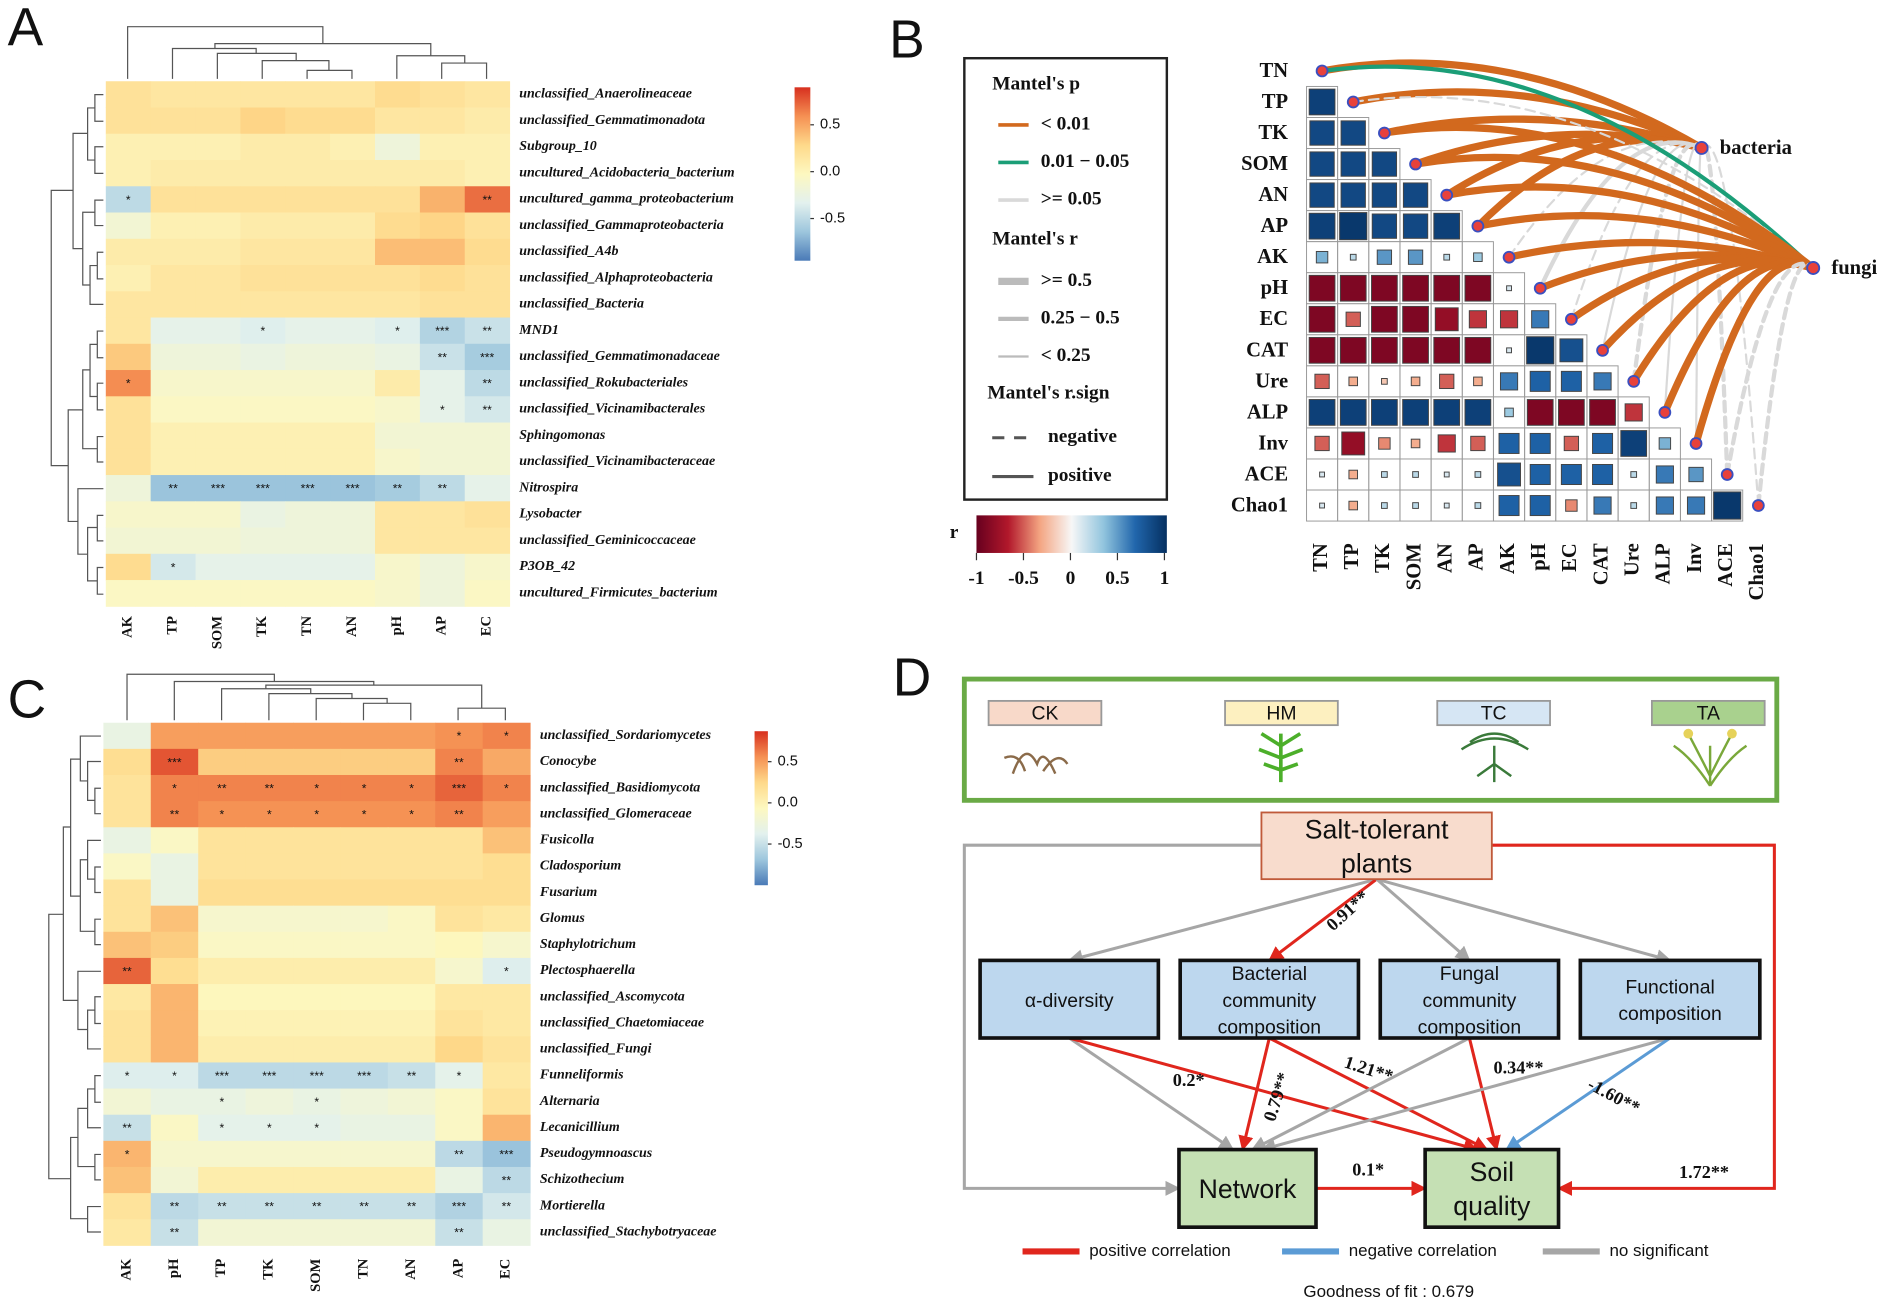  I want to click on node-label: community, so click(1269, 1001).